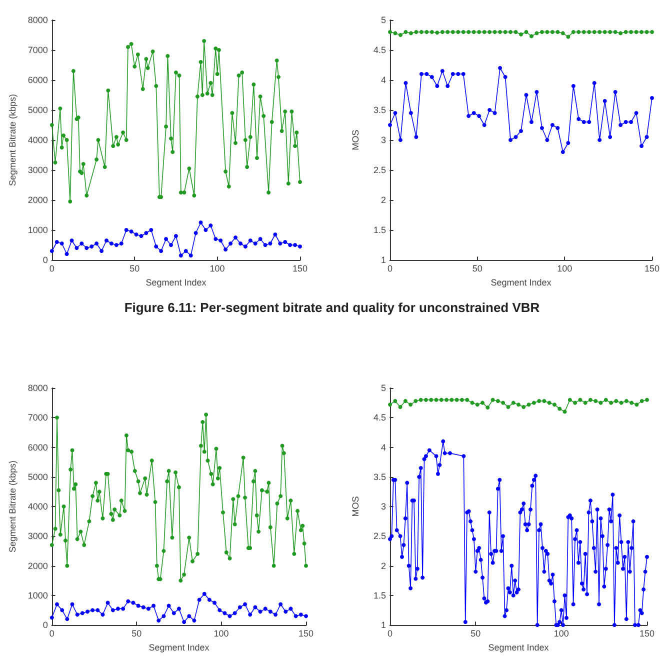 This screenshot has height=658, width=664. I want to click on y-tick-label: 2, so click(383, 200).